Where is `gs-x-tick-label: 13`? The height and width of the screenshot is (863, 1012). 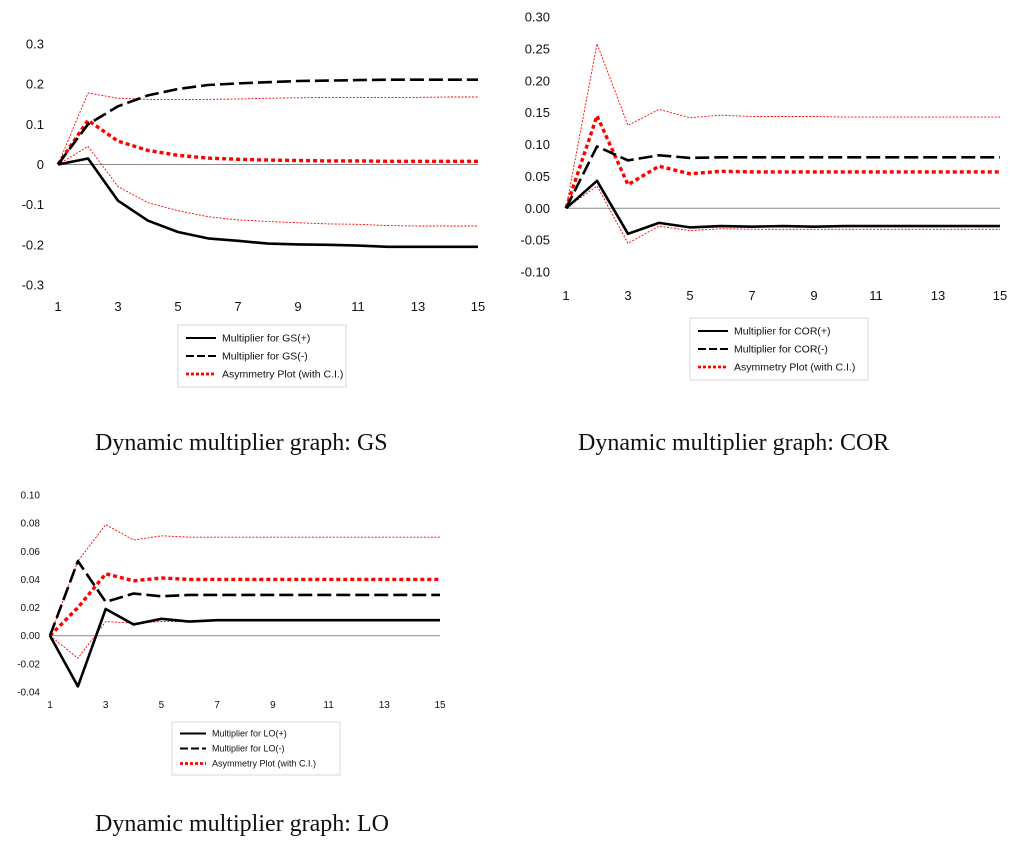
gs-x-tick-label: 13 is located at coordinates (418, 306).